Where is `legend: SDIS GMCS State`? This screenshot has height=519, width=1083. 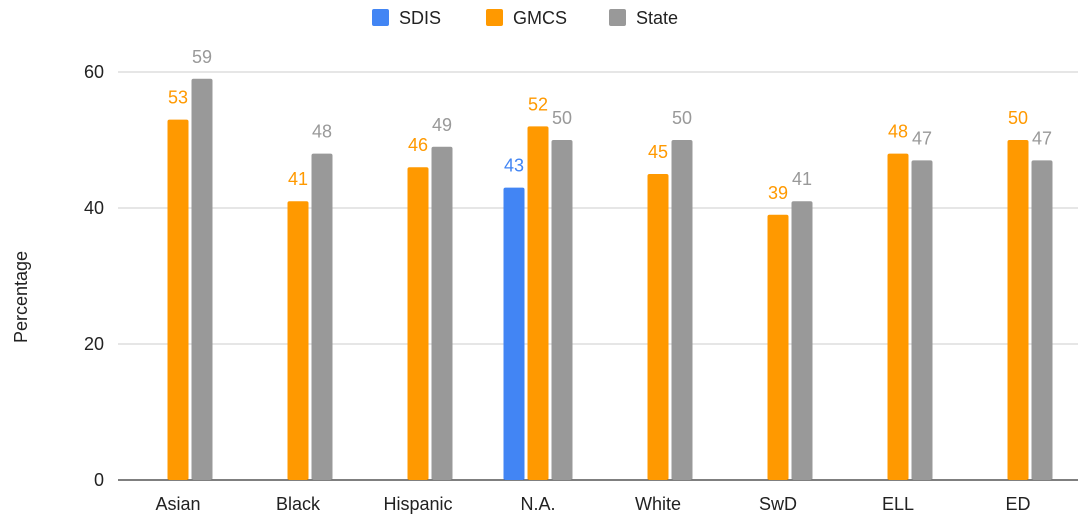
legend: SDIS GMCS State is located at coordinates (525, 18).